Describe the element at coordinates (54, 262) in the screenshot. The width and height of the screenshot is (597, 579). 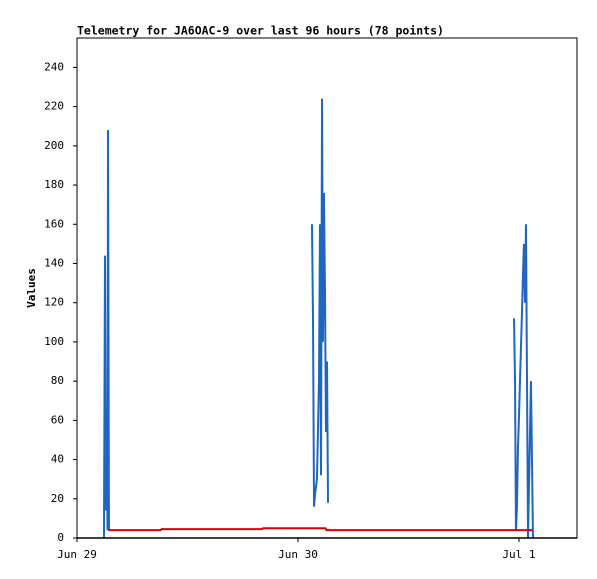
I see `y-tick-label: 140` at that location.